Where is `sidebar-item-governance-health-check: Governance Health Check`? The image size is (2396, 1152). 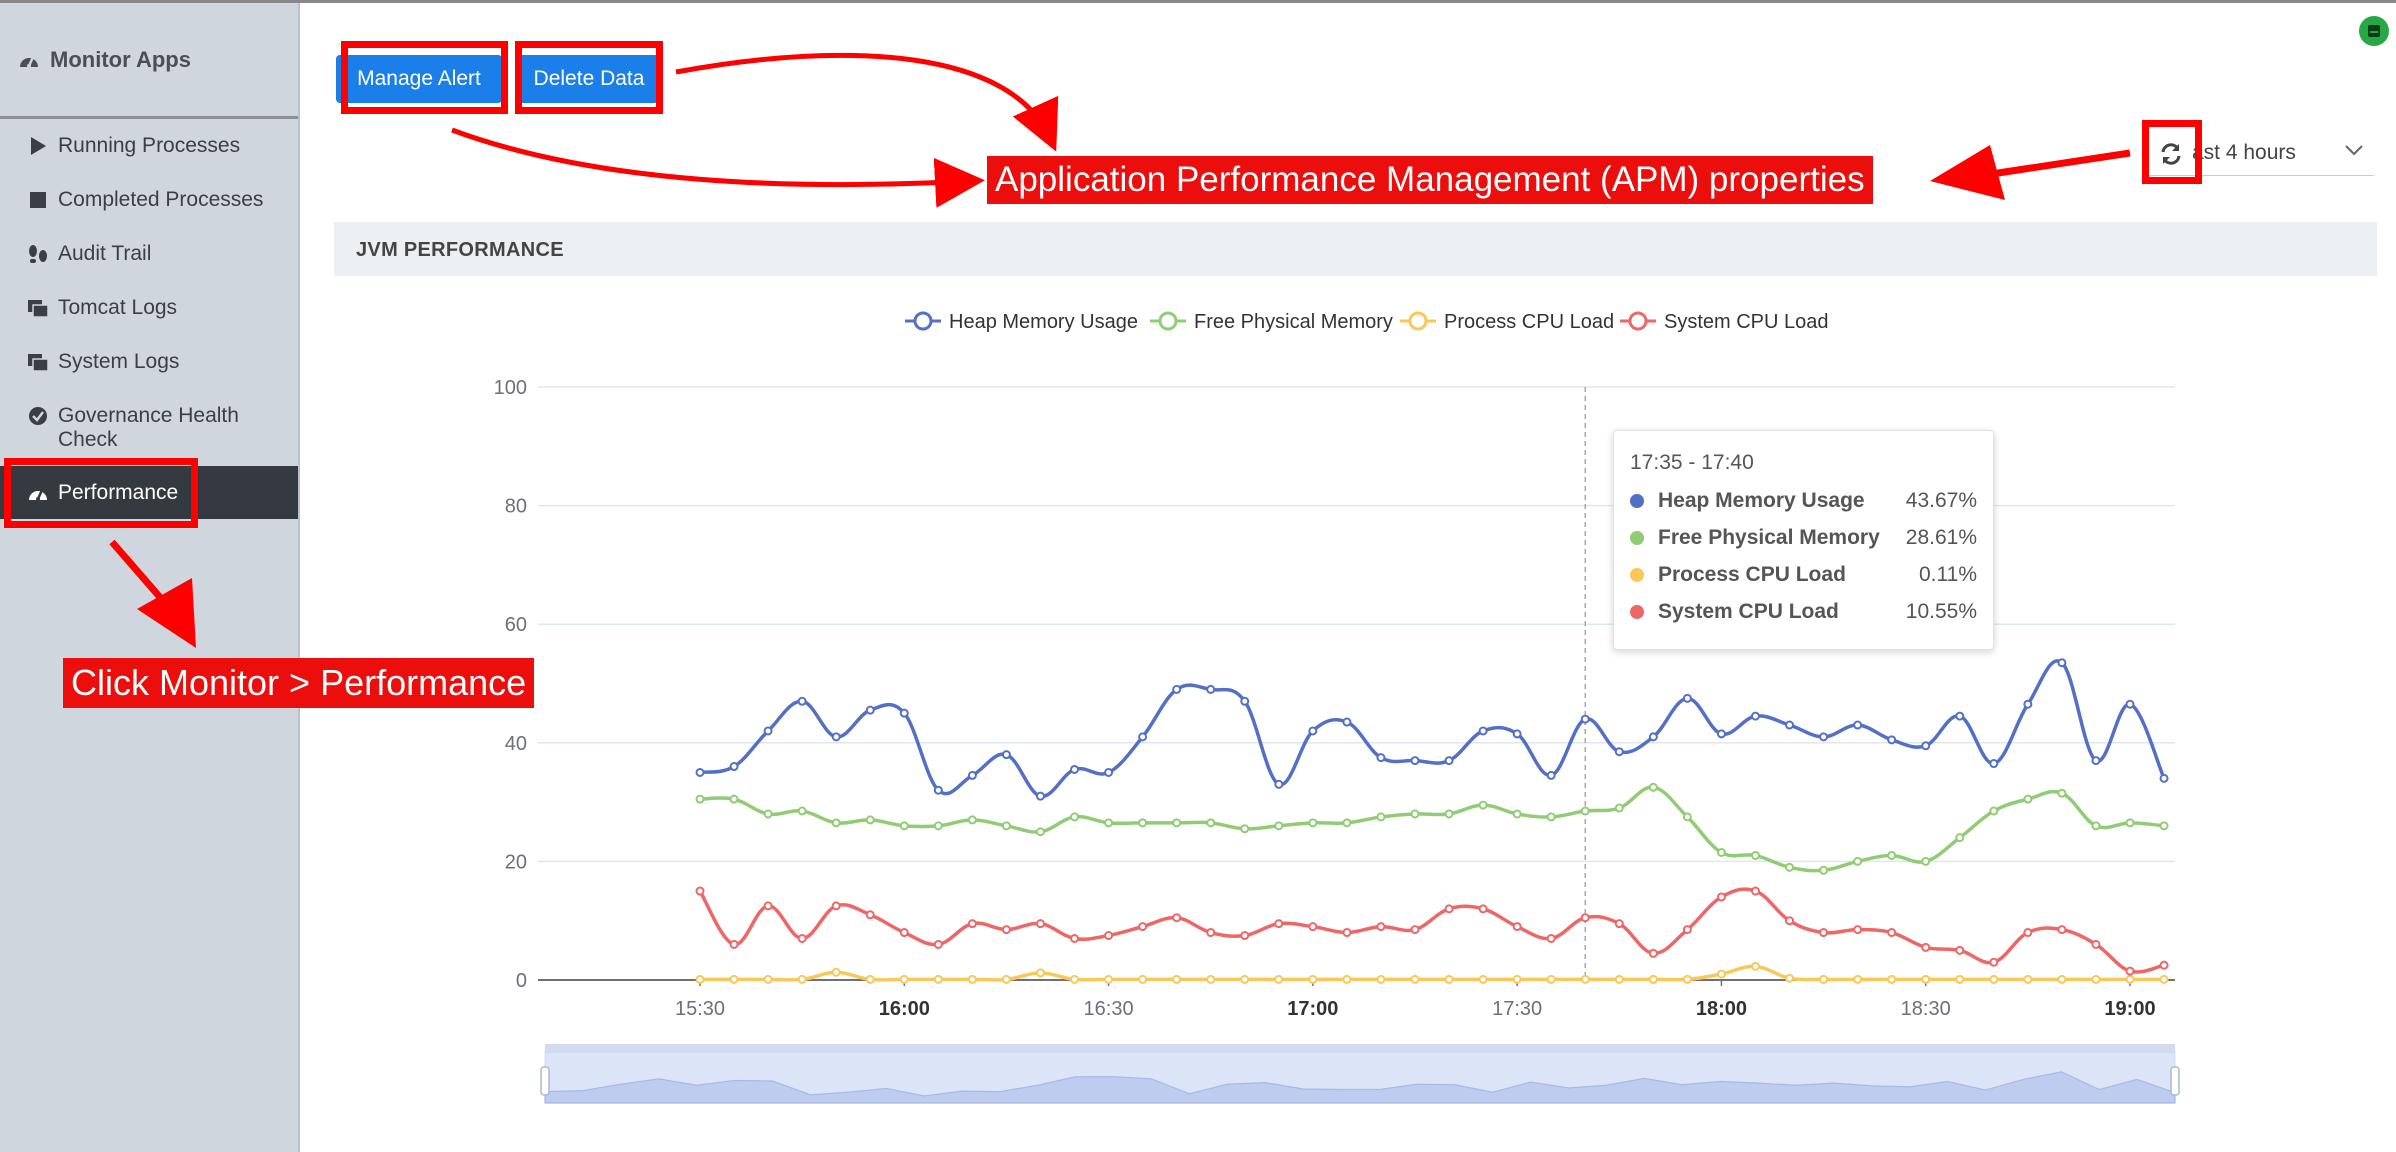 sidebar-item-governance-health-check: Governance Health Check is located at coordinates (149, 428).